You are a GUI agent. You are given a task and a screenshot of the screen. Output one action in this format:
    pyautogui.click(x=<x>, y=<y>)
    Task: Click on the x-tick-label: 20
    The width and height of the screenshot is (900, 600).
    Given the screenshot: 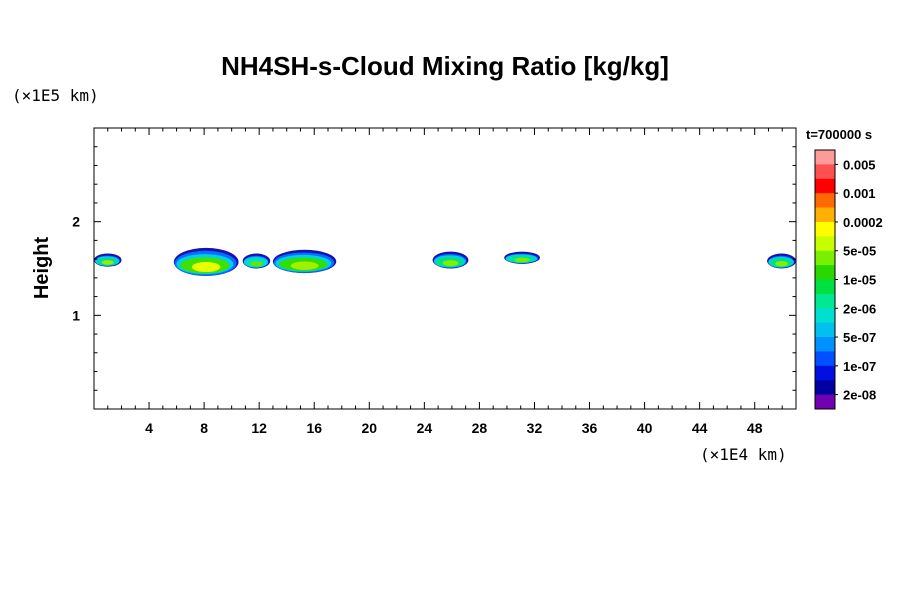 What is the action you would take?
    pyautogui.click(x=370, y=428)
    